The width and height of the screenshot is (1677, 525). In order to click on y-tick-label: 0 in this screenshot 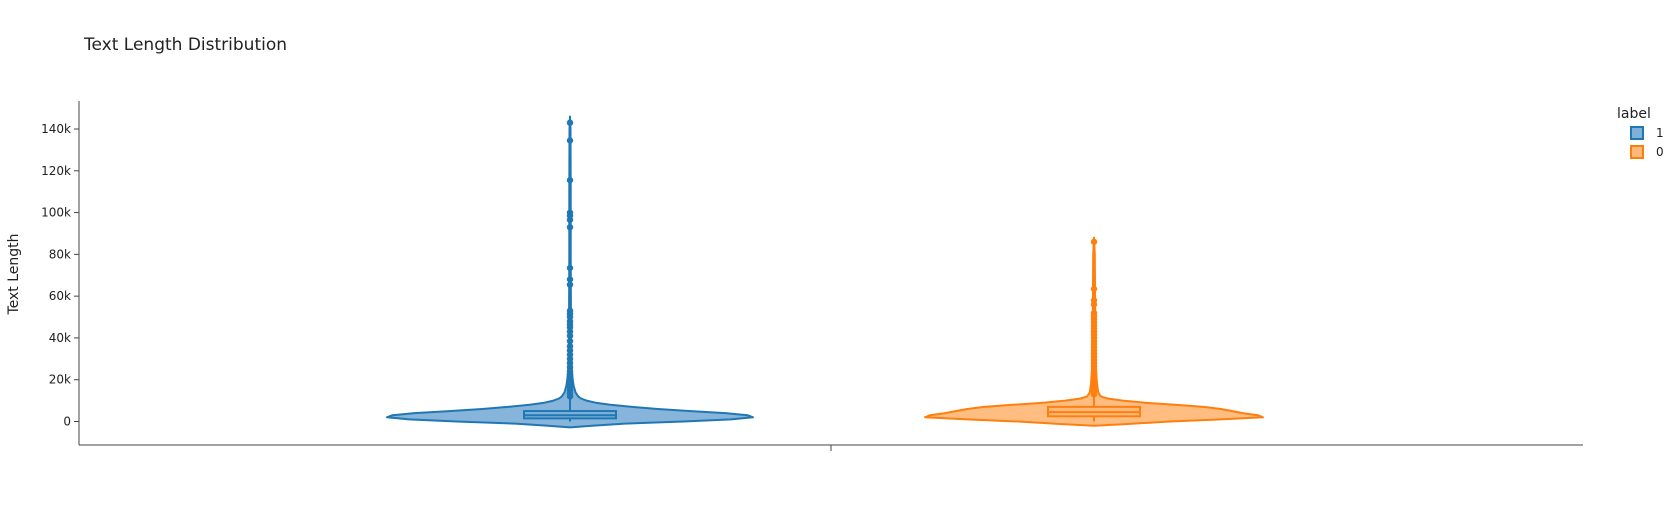, I will do `click(67, 422)`.